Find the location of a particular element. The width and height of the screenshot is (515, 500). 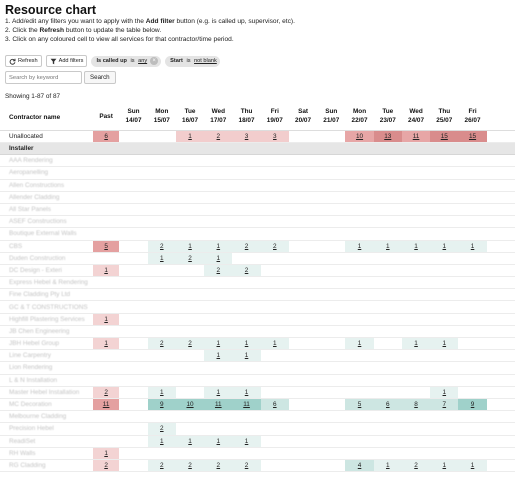

past-cell: 5 is located at coordinates (106, 246).